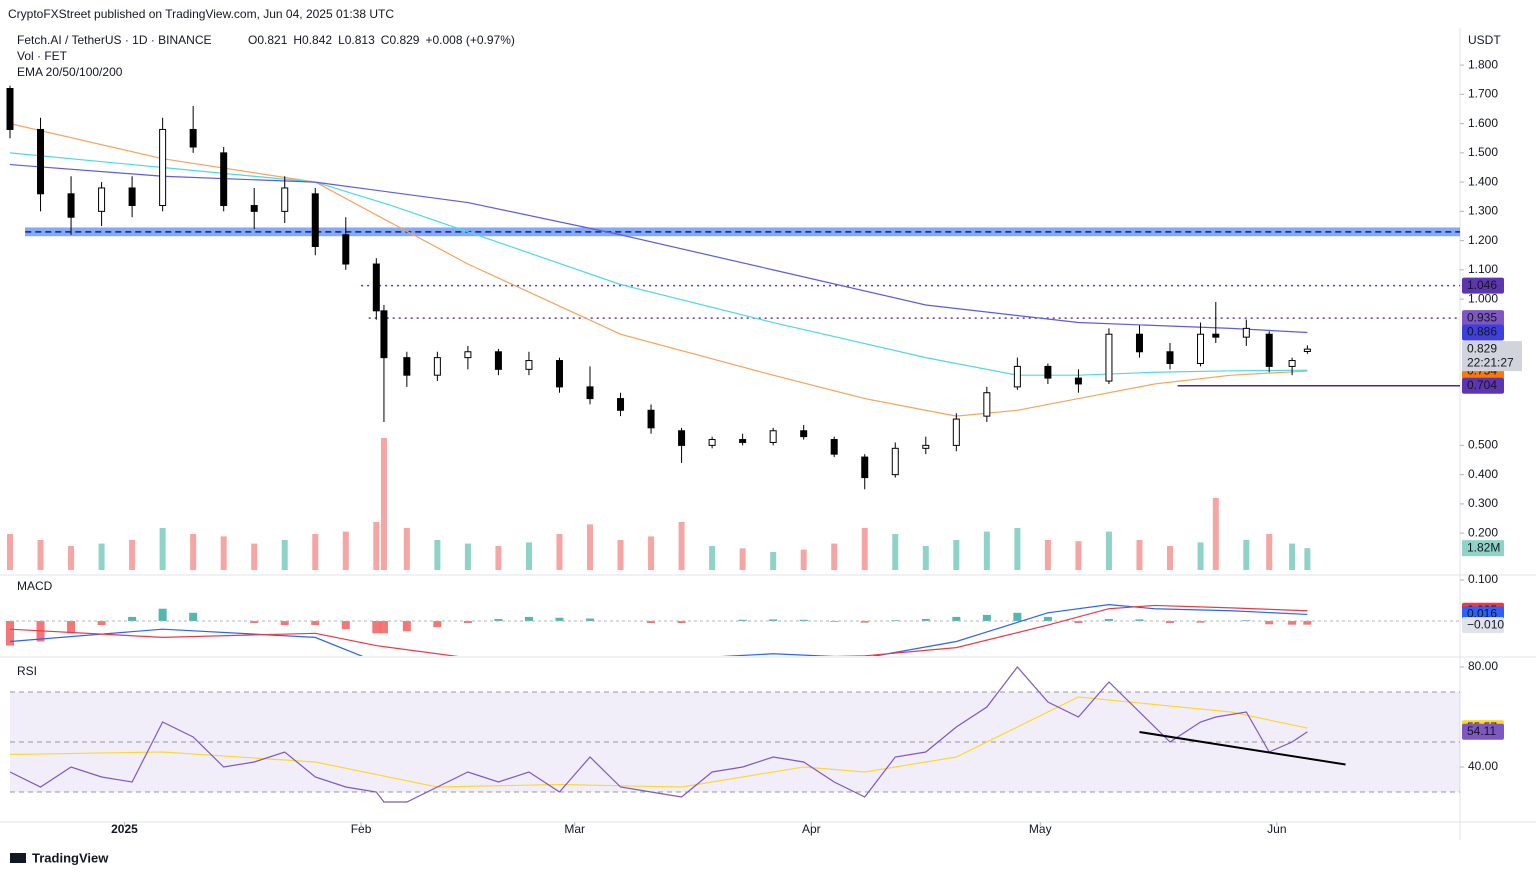  Describe the element at coordinates (124, 829) in the screenshot. I see `x-tick-label: 2025` at that location.